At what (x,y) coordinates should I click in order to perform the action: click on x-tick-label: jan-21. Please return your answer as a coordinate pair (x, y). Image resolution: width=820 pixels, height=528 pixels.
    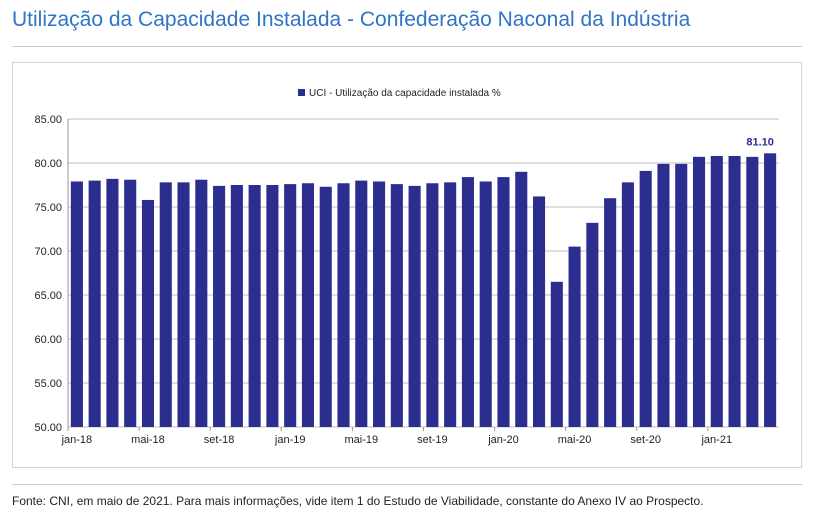
    Looking at the image, I should click on (716, 440).